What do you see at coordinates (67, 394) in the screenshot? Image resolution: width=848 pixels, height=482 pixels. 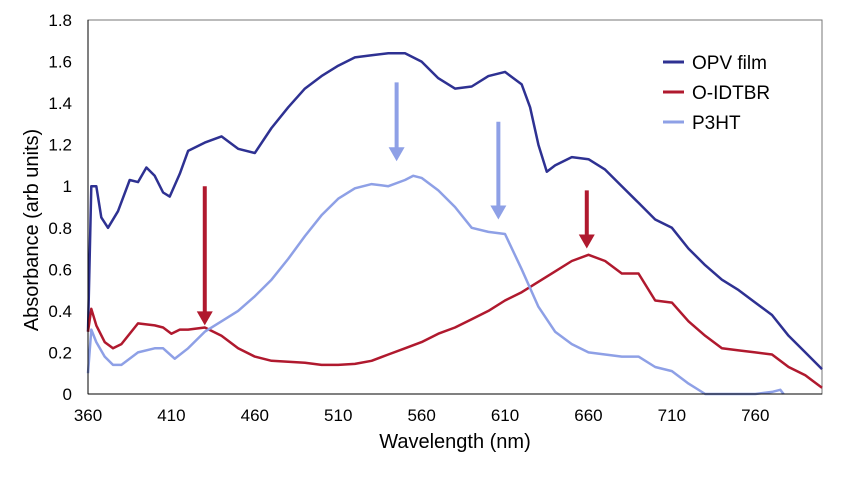 I see `y-tick-label: 0` at bounding box center [67, 394].